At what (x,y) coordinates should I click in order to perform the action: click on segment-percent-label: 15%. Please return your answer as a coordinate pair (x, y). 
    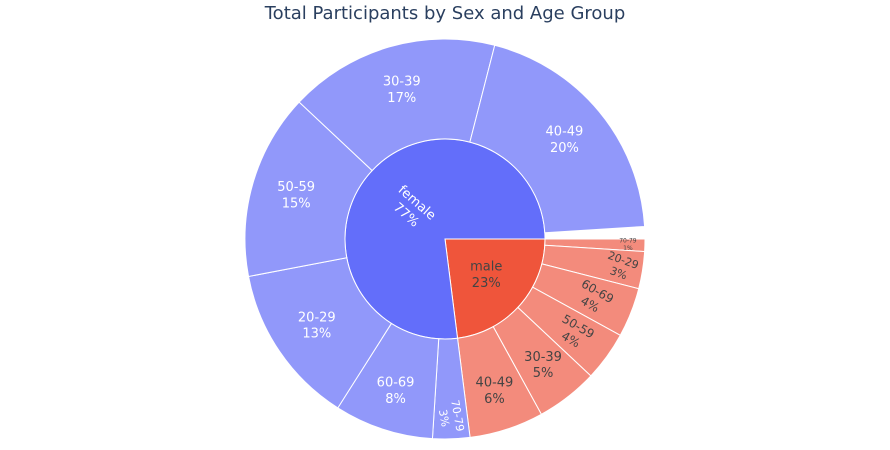
    Looking at the image, I should click on (296, 203).